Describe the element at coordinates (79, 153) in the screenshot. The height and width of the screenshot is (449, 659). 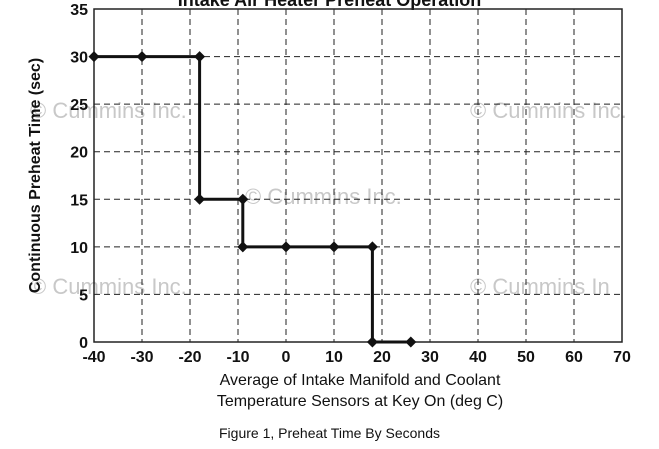
I see `y-tick-label: 20` at that location.